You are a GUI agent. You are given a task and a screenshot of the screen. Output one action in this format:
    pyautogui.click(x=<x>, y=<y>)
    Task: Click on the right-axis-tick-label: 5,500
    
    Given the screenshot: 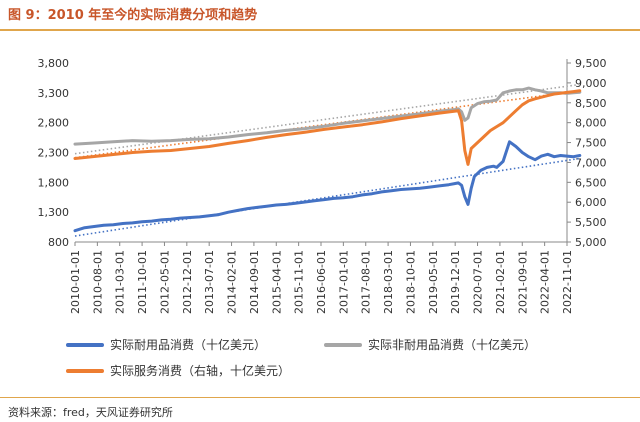 What is the action you would take?
    pyautogui.click(x=591, y=222)
    